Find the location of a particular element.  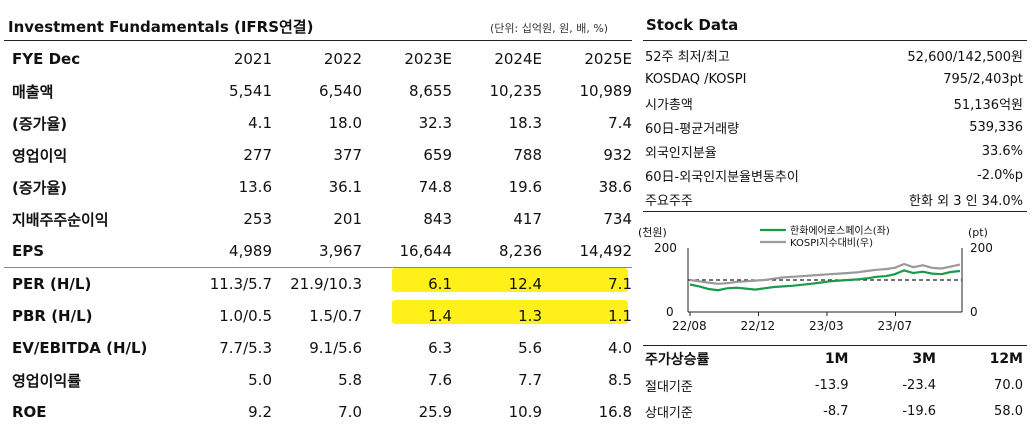

x-tick-label: 22/08 is located at coordinates (689, 326).